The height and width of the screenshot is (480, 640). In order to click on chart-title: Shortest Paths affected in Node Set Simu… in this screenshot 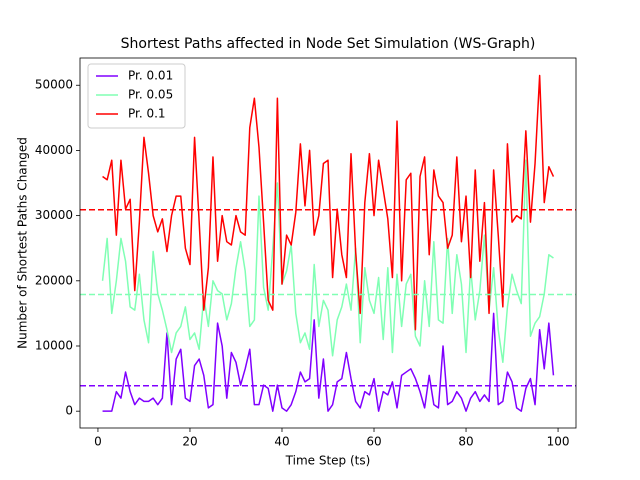, I will do `click(328, 44)`.